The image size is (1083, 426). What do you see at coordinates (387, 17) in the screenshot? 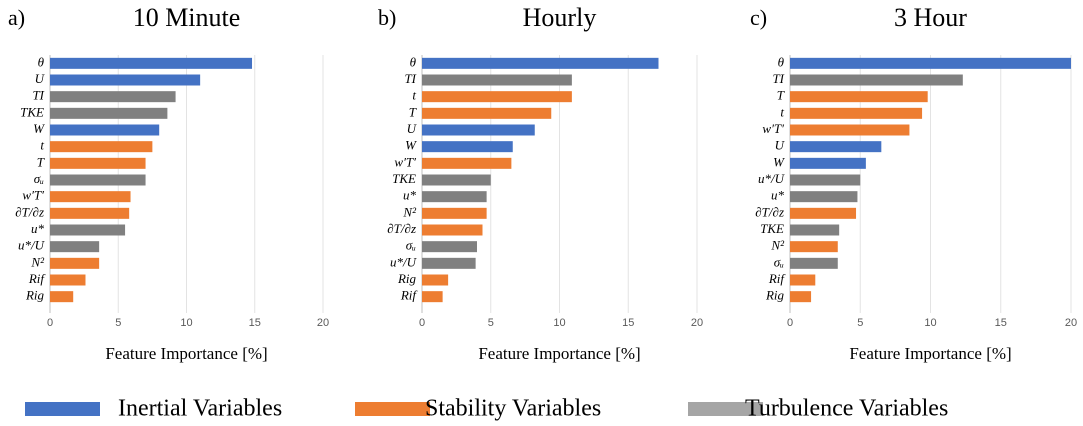
I see `panel-label: b)` at bounding box center [387, 17].